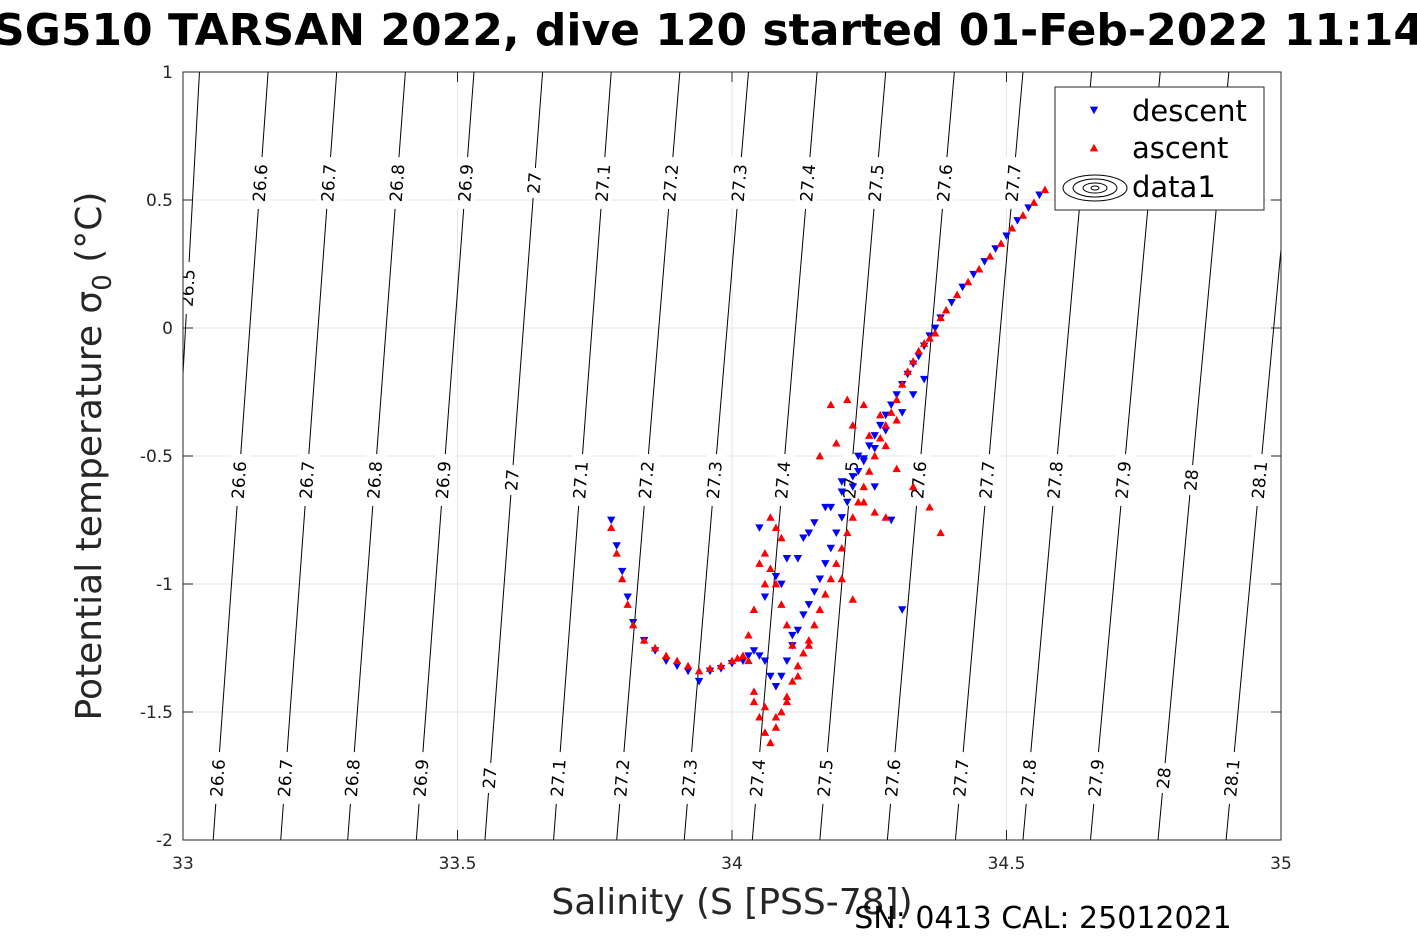 This screenshot has height=945, width=1417. I want to click on contour-bottom-label: 26.6, so click(218, 777).